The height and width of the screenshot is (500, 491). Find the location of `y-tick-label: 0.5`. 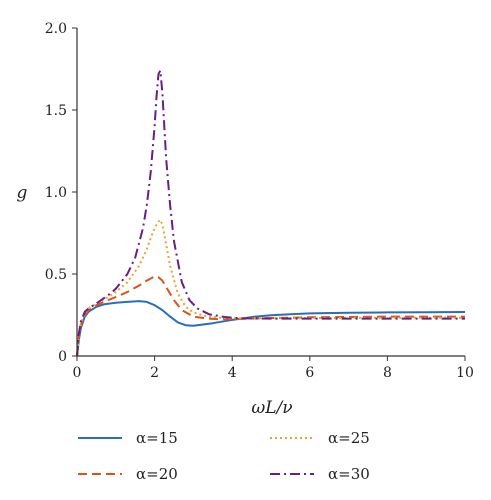

y-tick-label: 0.5 is located at coordinates (56, 275).